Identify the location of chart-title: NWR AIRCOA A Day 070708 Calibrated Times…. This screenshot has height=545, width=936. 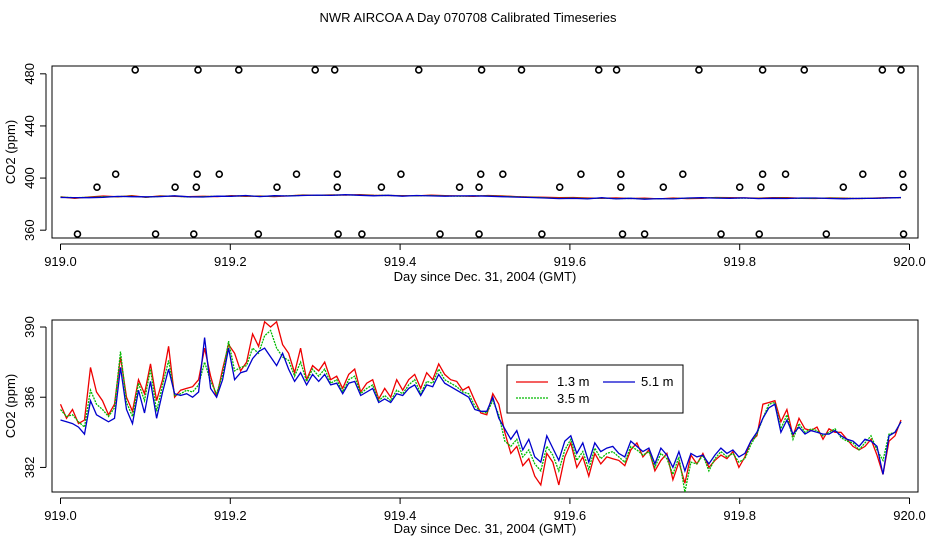
(468, 17).